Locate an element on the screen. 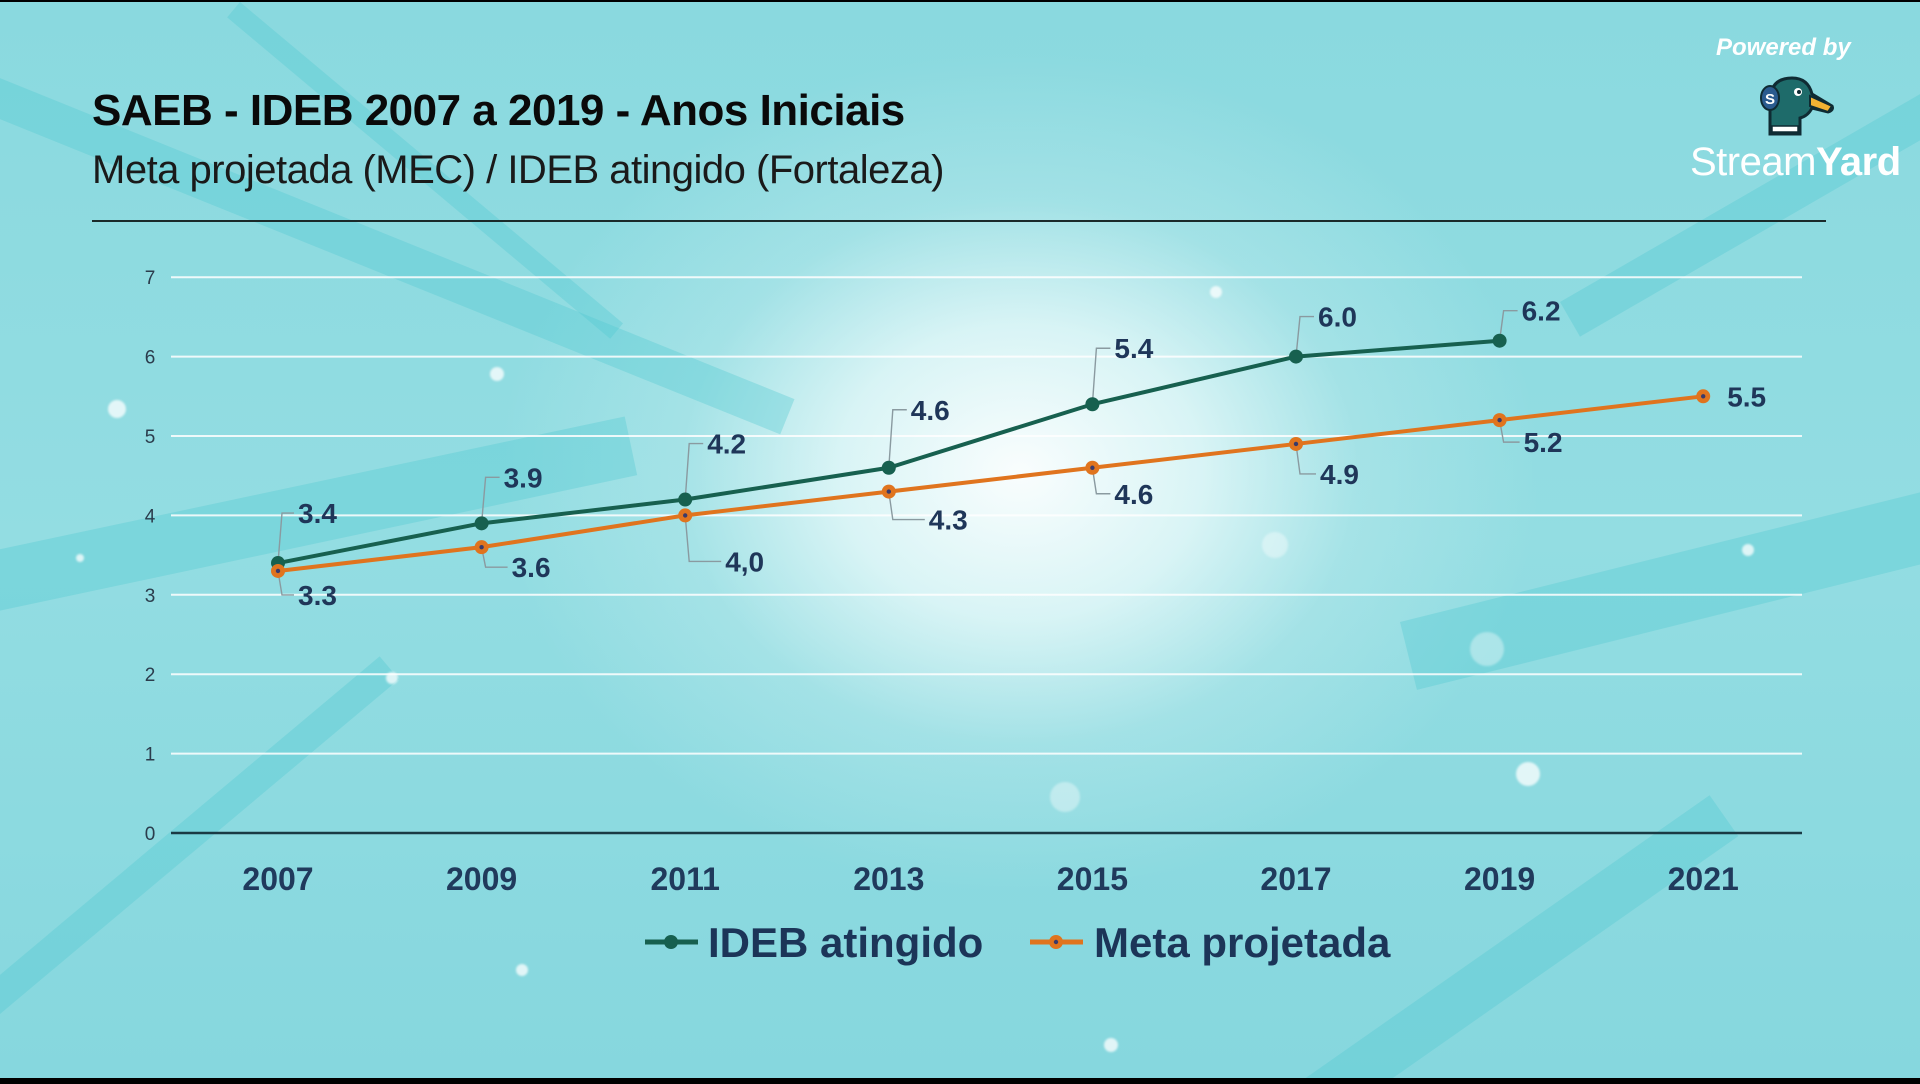 This screenshot has height=1084, width=1920. x-tick-label: 2013 is located at coordinates (888, 879).